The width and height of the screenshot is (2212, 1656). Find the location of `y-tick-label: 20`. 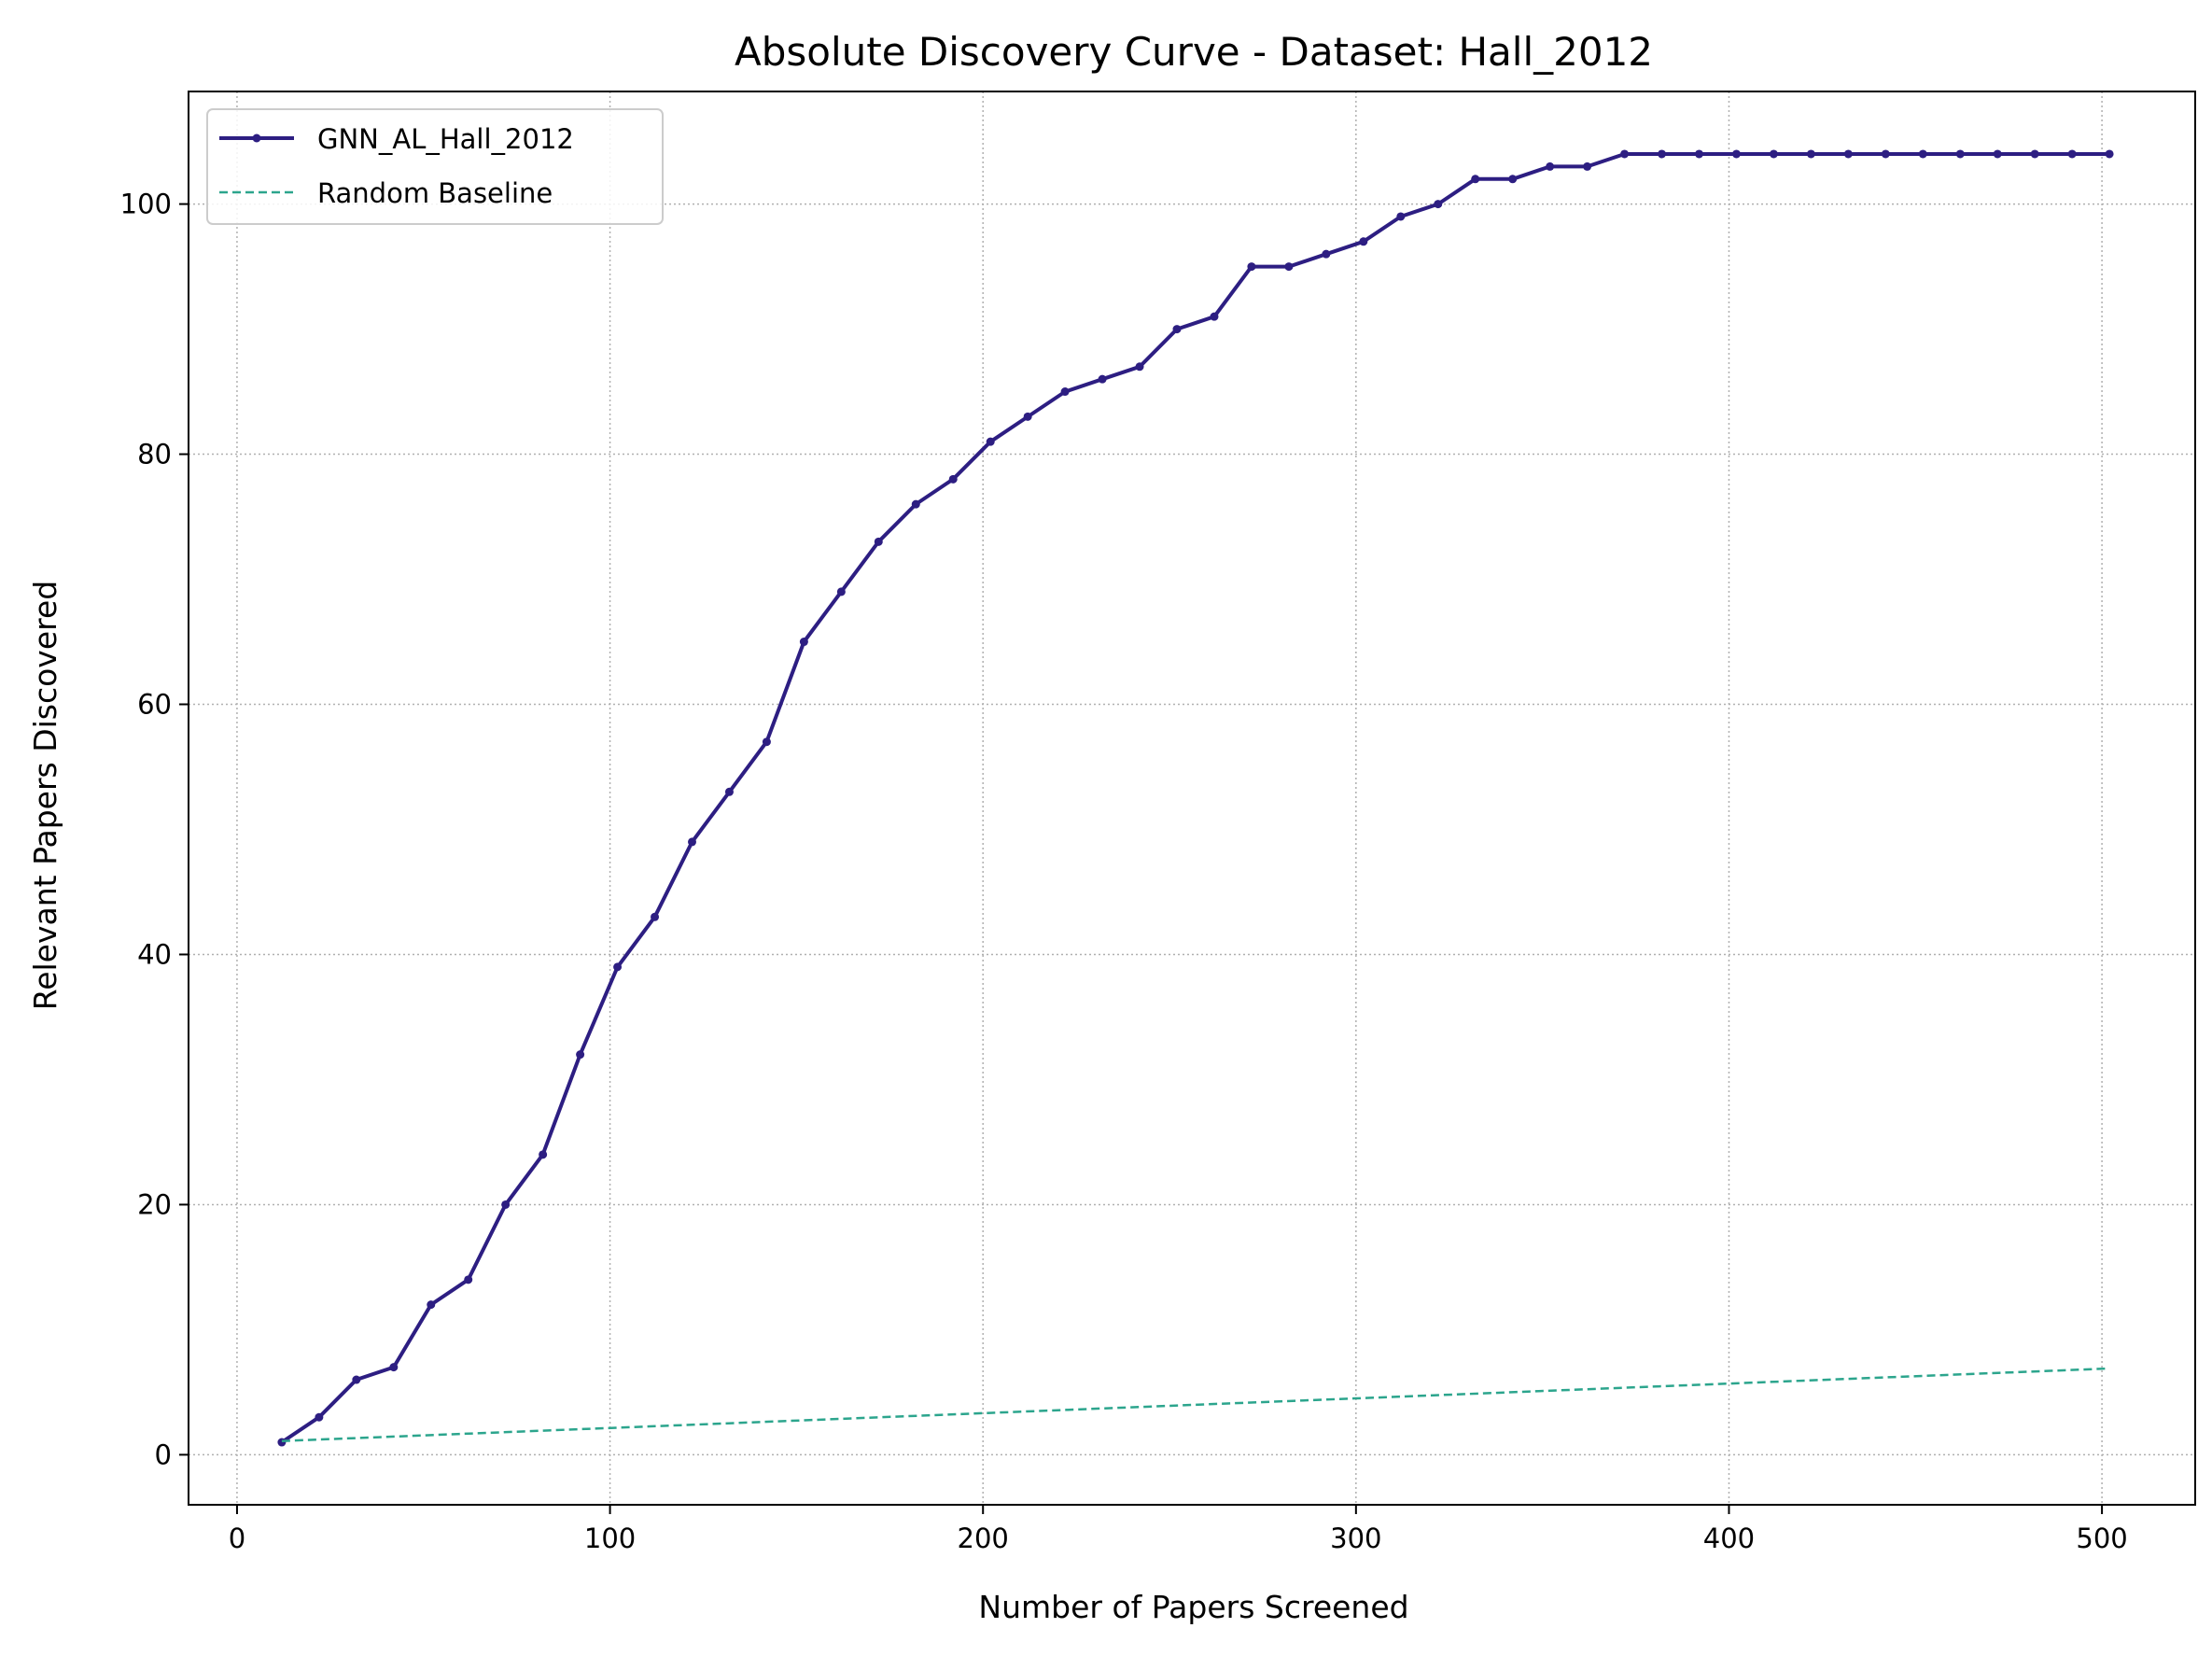

y-tick-label: 20 is located at coordinates (154, 1204).